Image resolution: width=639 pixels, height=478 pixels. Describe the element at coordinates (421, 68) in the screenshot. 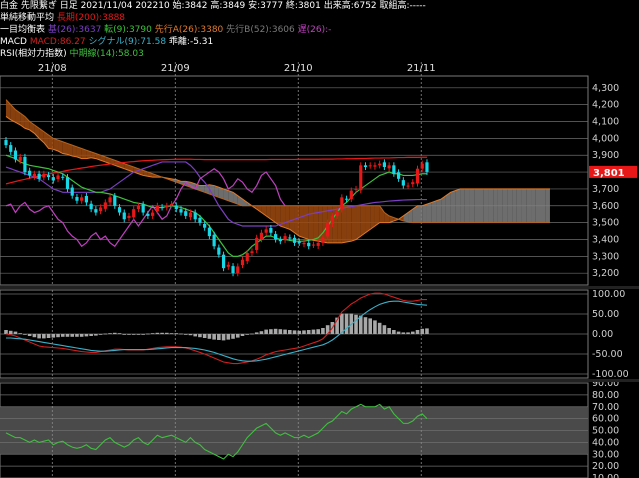

I see `x-tick-label-3: 21/11` at that location.